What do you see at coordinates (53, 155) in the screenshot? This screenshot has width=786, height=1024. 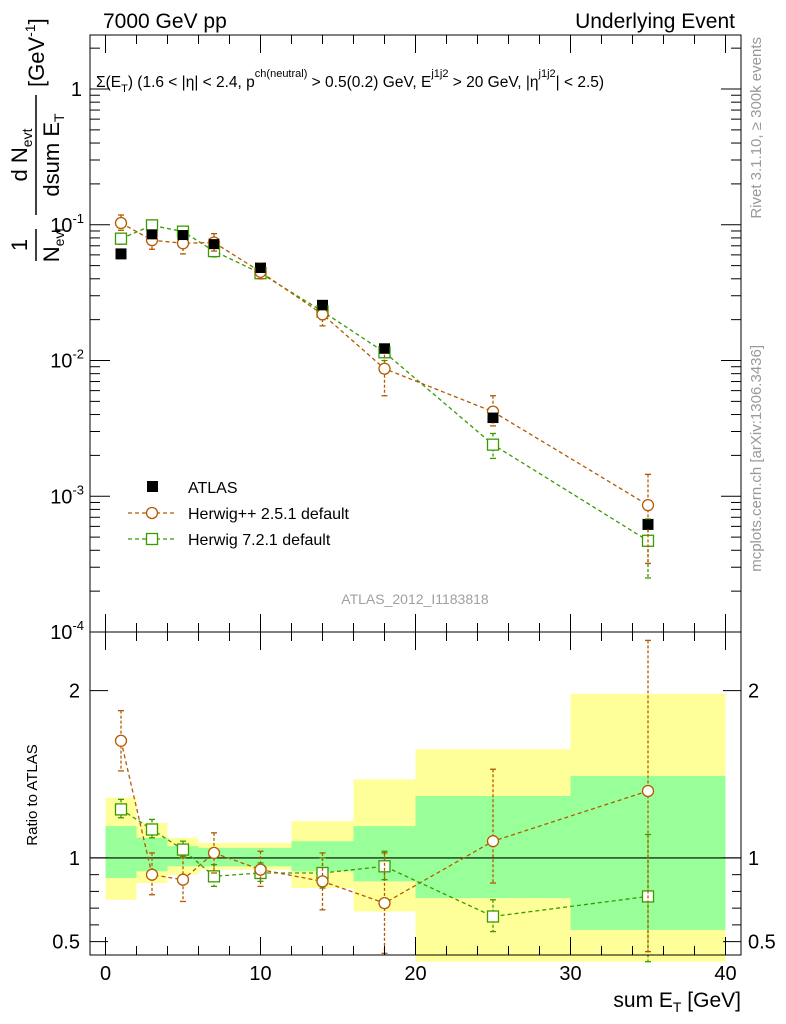 I see `svg-text: dsum ET` at bounding box center [53, 155].